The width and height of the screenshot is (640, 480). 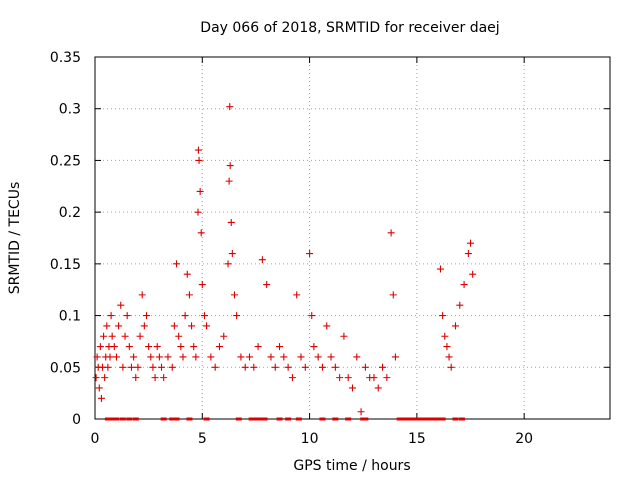 I want to click on x-axis-label: GPS time / hours, so click(x=351, y=466).